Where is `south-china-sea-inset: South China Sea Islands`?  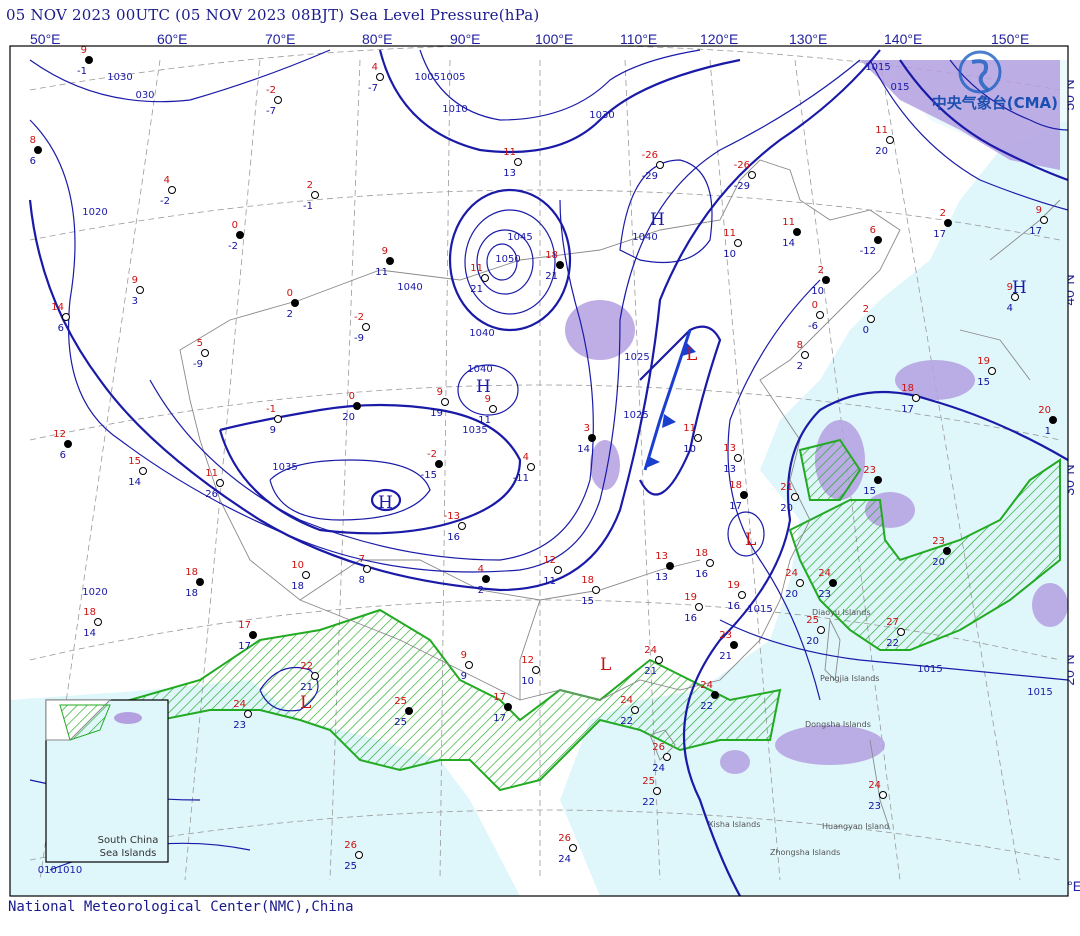 south-china-sea-inset: South China Sea Islands is located at coordinates (107, 781).